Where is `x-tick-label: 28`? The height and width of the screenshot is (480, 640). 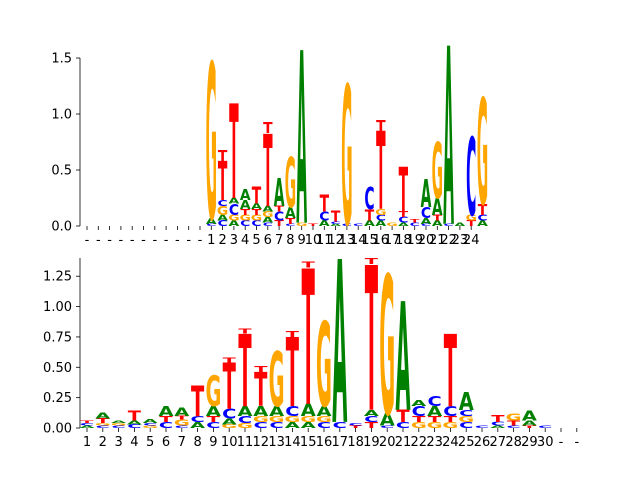
x-tick-label: 28 is located at coordinates (513, 442).